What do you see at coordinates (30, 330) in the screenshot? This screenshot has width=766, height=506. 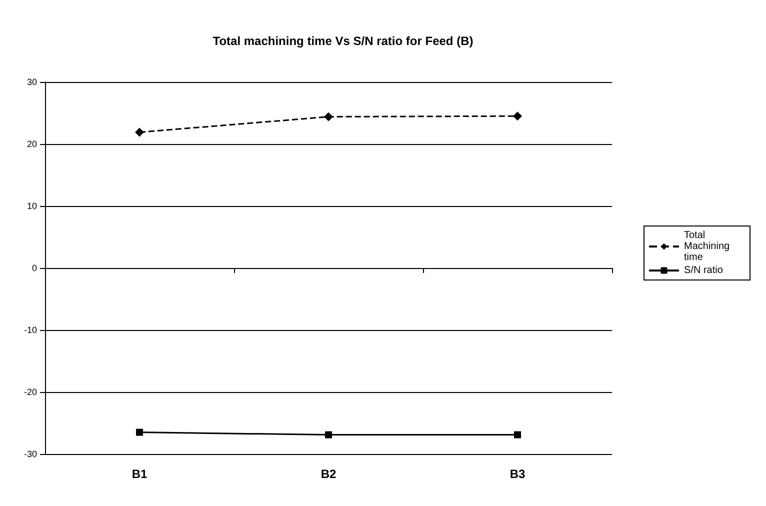 I see `y-tick-label: -10` at bounding box center [30, 330].